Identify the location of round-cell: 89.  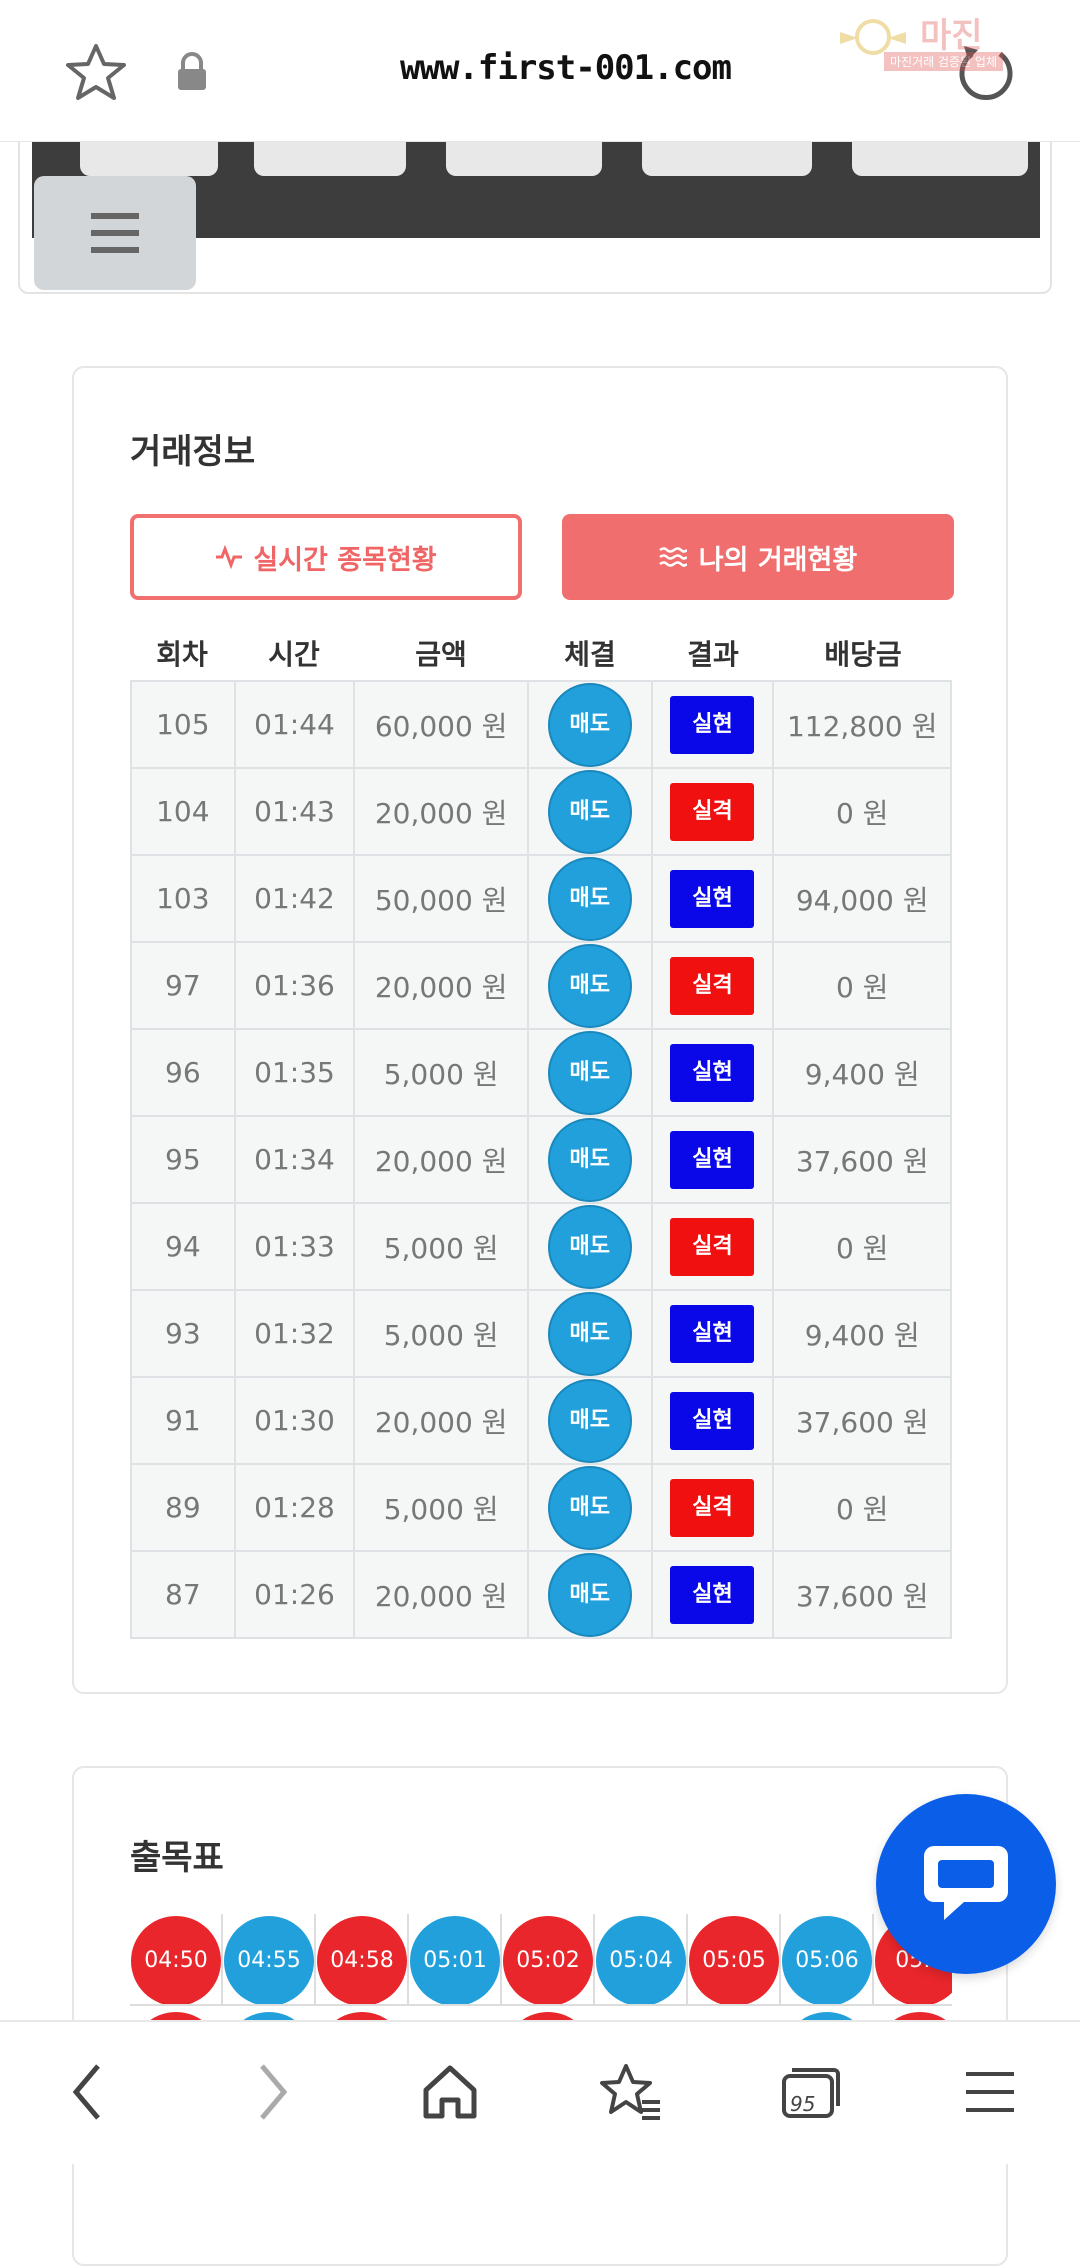
(183, 1507).